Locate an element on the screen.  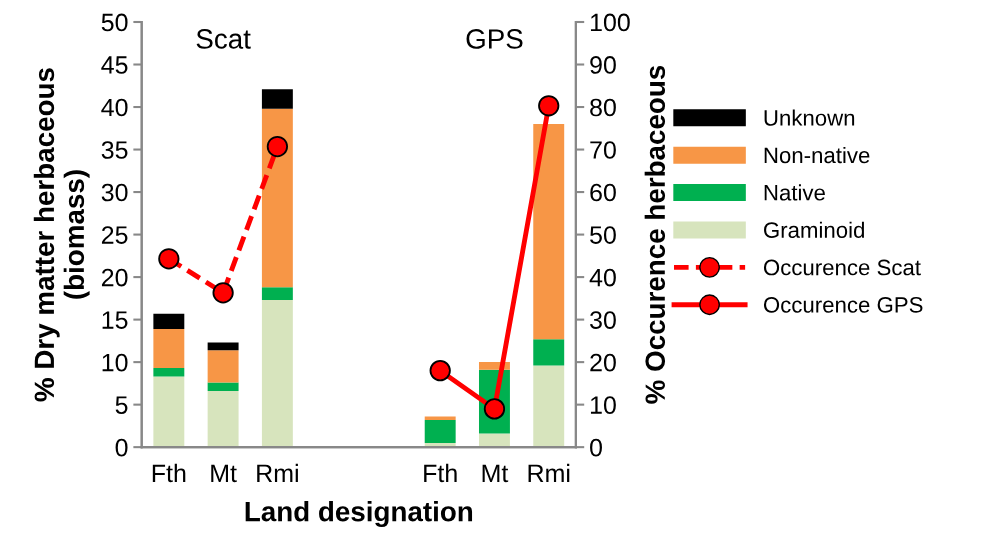
y-tick-label: 50 is located at coordinates (114, 22).